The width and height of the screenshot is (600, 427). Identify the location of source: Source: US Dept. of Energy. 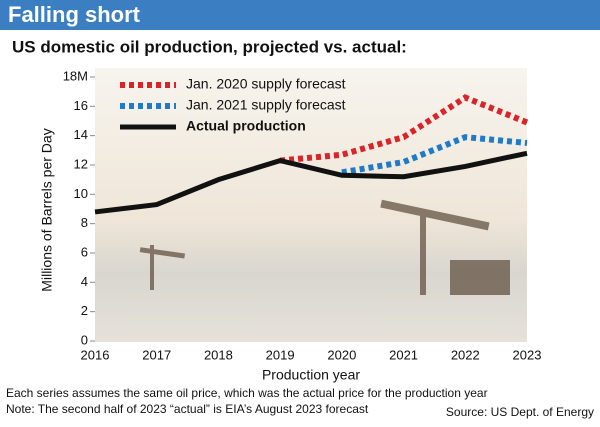
(520, 412).